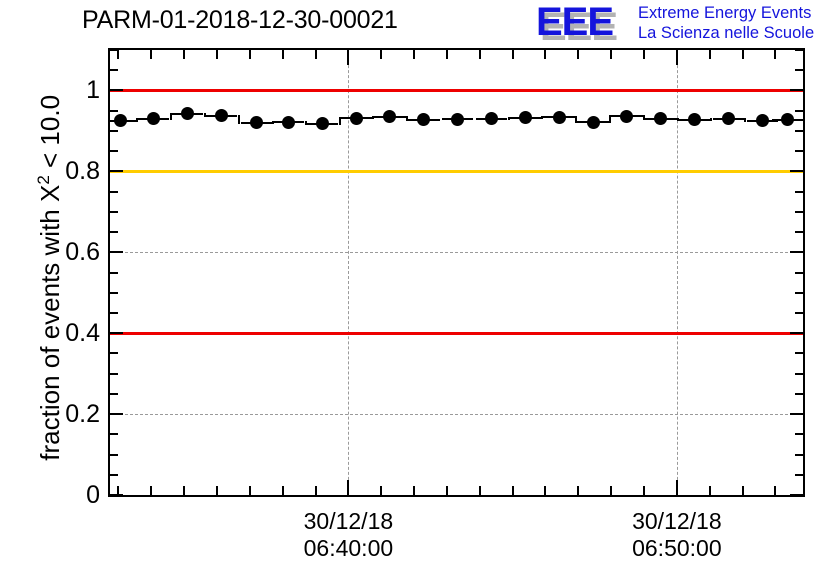  What do you see at coordinates (240, 20) in the screenshot?
I see `chart-title: PARM-01-2018-12-30-00021` at bounding box center [240, 20].